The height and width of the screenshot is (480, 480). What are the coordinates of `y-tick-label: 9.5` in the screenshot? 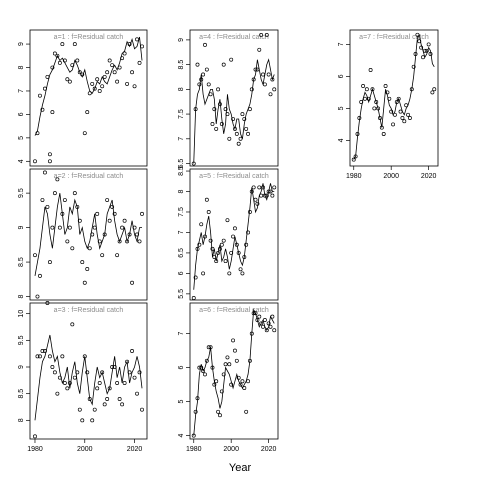 It's located at (21, 193).